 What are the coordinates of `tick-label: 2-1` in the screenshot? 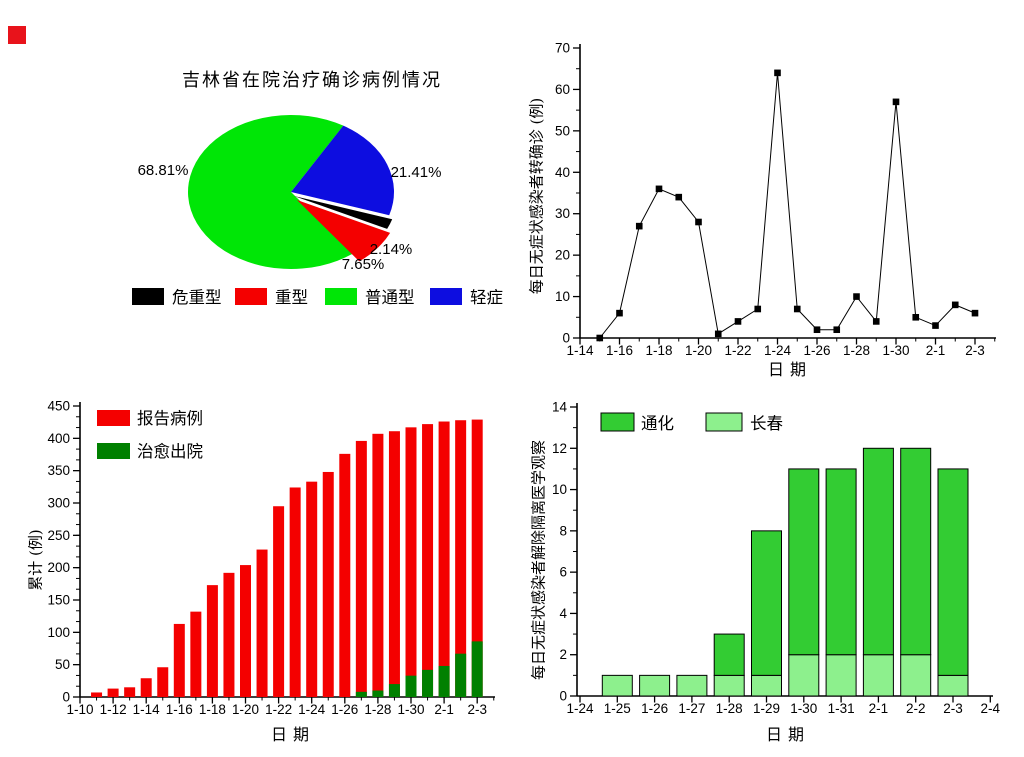 It's located at (444, 709).